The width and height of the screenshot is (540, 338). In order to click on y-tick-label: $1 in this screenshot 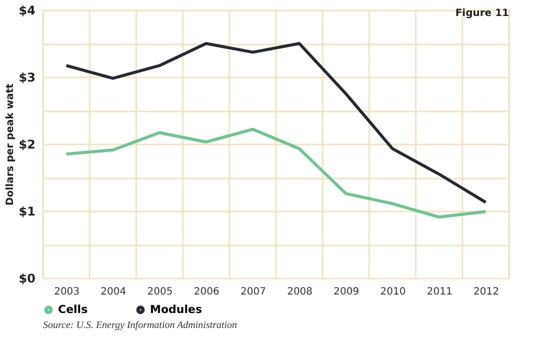, I will do `click(27, 211)`.